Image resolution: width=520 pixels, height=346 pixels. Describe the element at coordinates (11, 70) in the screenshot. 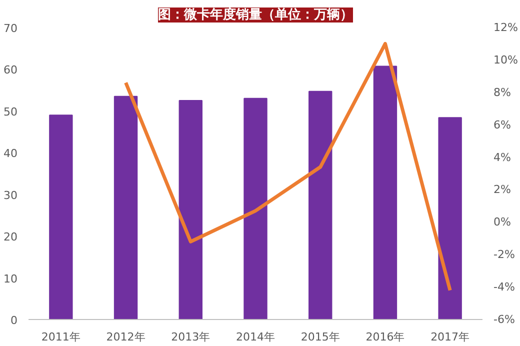

I see `y-tick-label: 60` at that location.